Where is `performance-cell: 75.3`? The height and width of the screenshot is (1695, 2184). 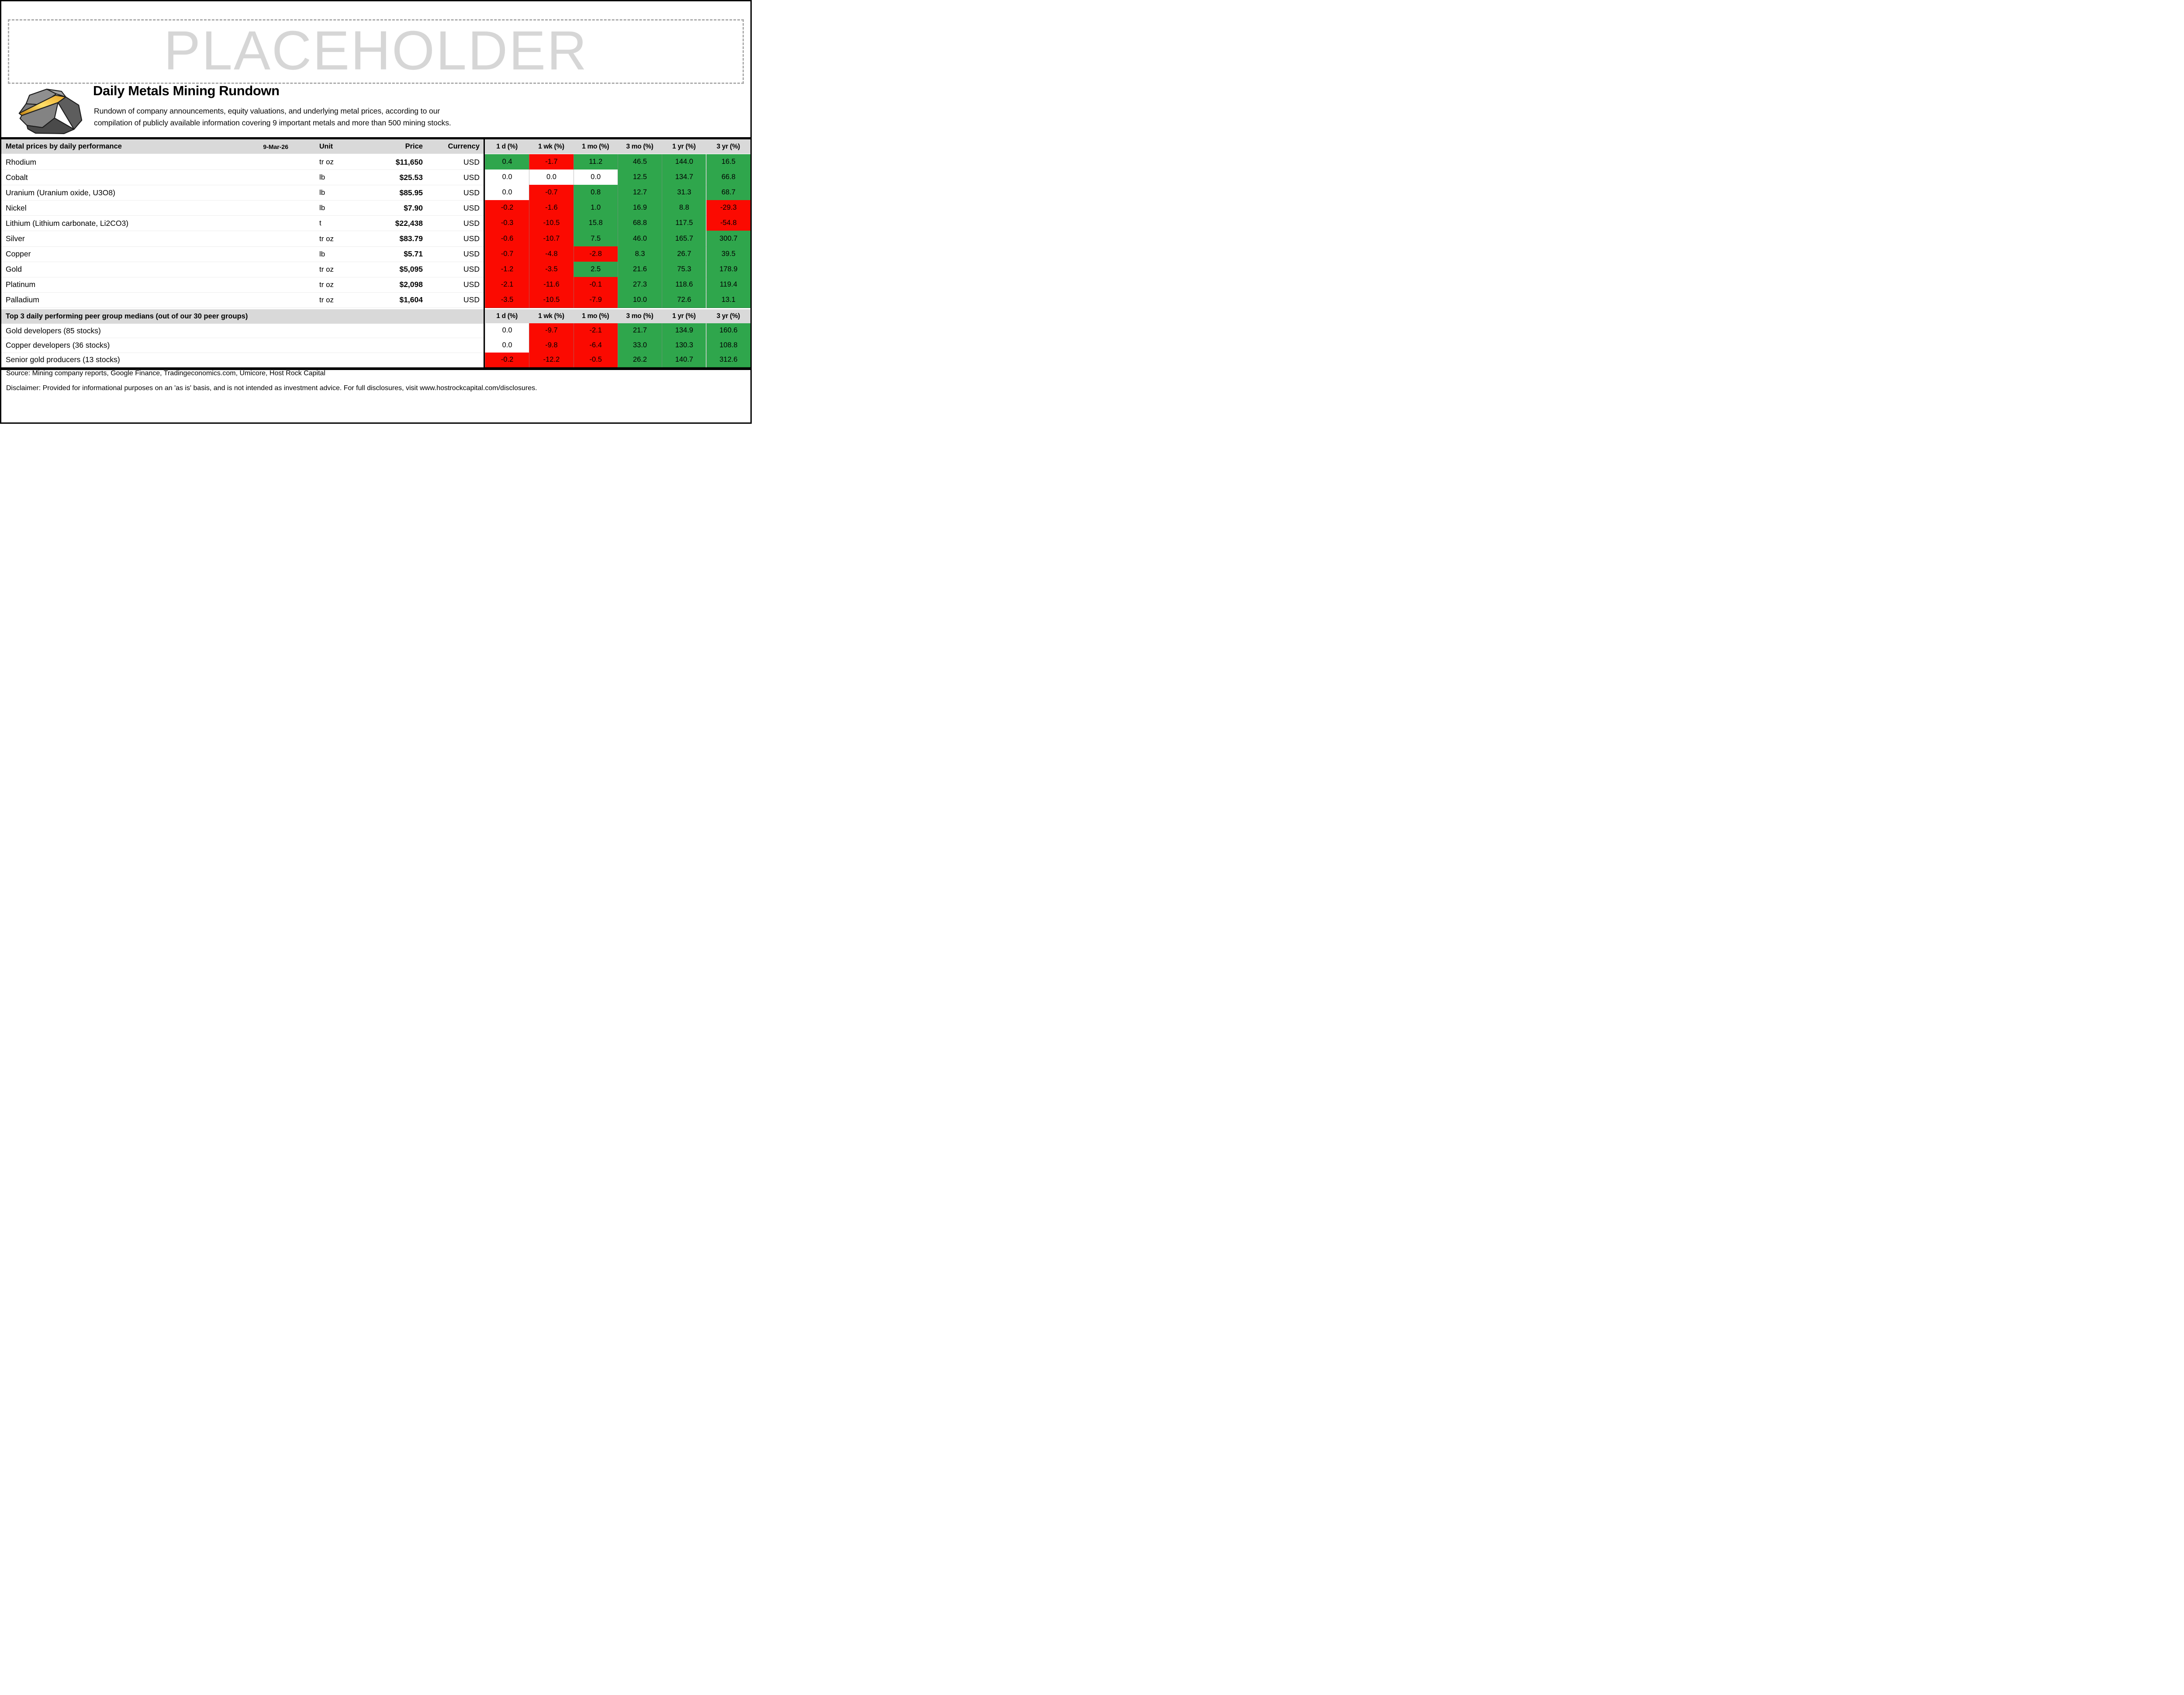
performance-cell: 75.3 is located at coordinates (684, 269).